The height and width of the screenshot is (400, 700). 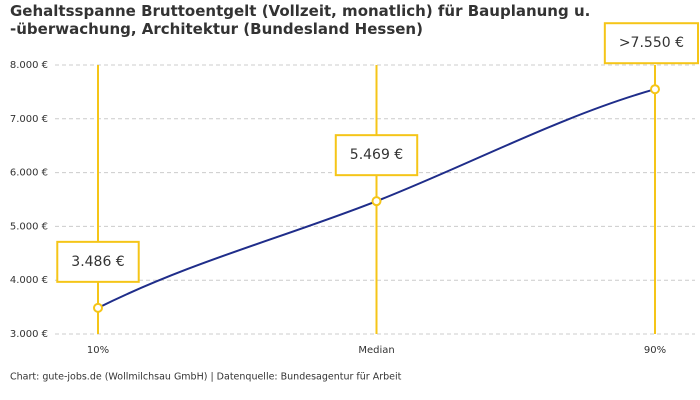 What do you see at coordinates (29, 334) in the screenshot?
I see `y-tick-label: 3.000 €` at bounding box center [29, 334].